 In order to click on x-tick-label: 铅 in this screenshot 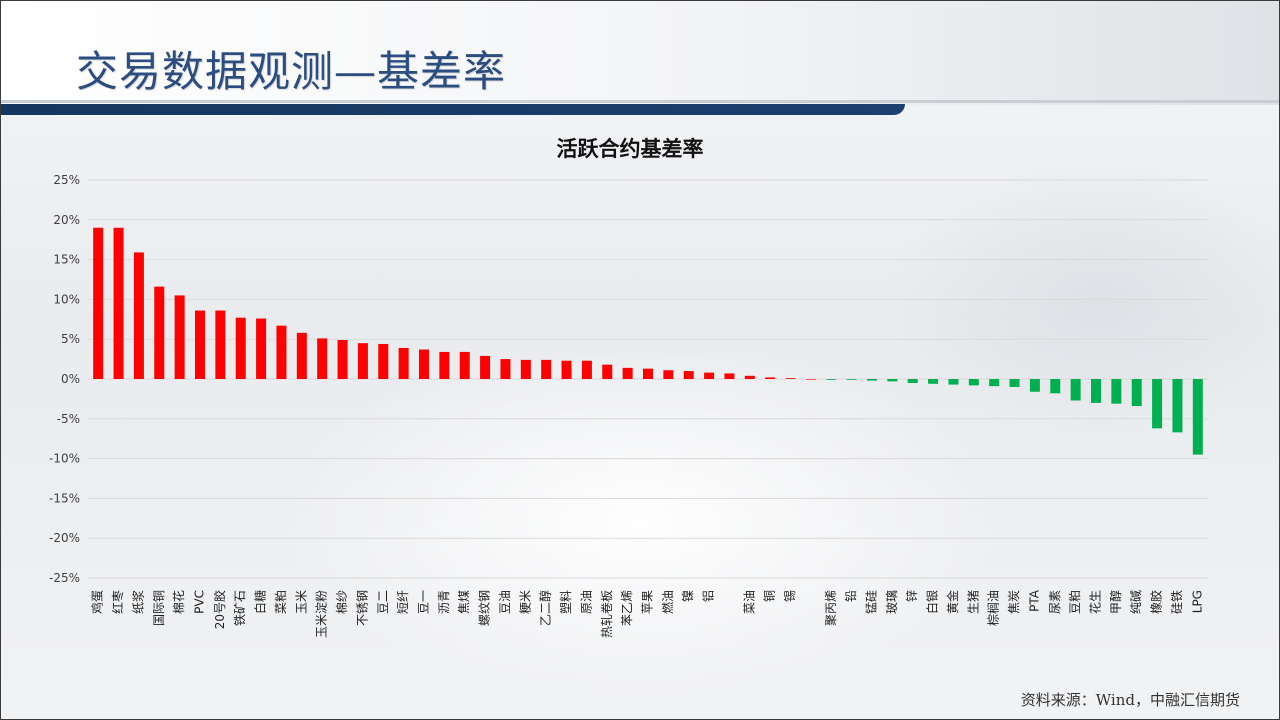, I will do `click(851, 596)`.